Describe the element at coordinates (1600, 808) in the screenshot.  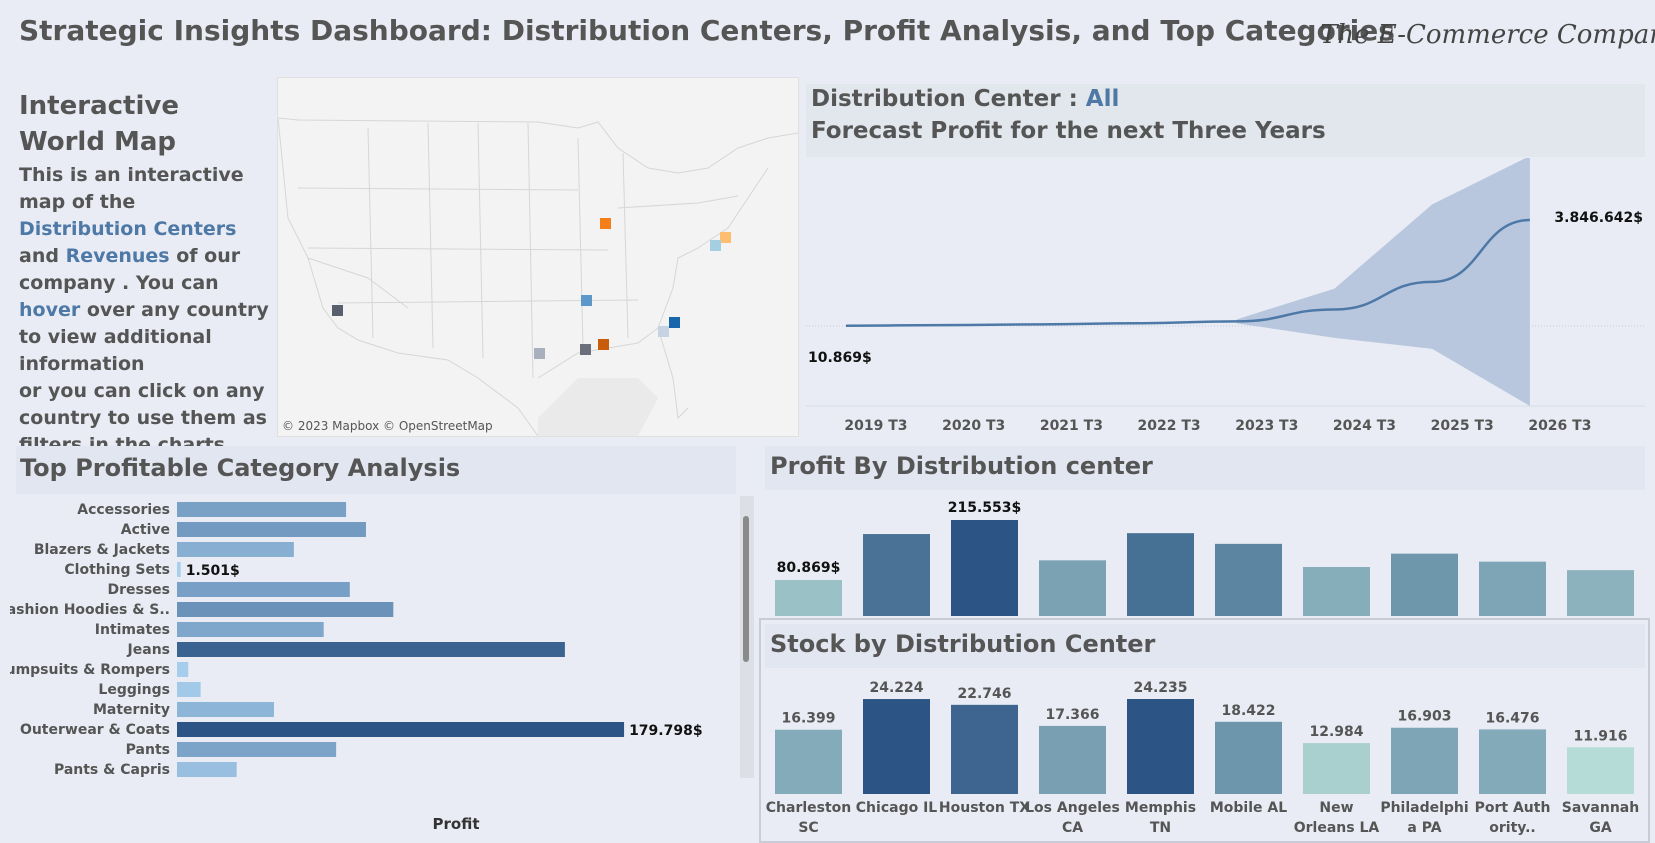
I see `stock-category-label: Savannah` at that location.